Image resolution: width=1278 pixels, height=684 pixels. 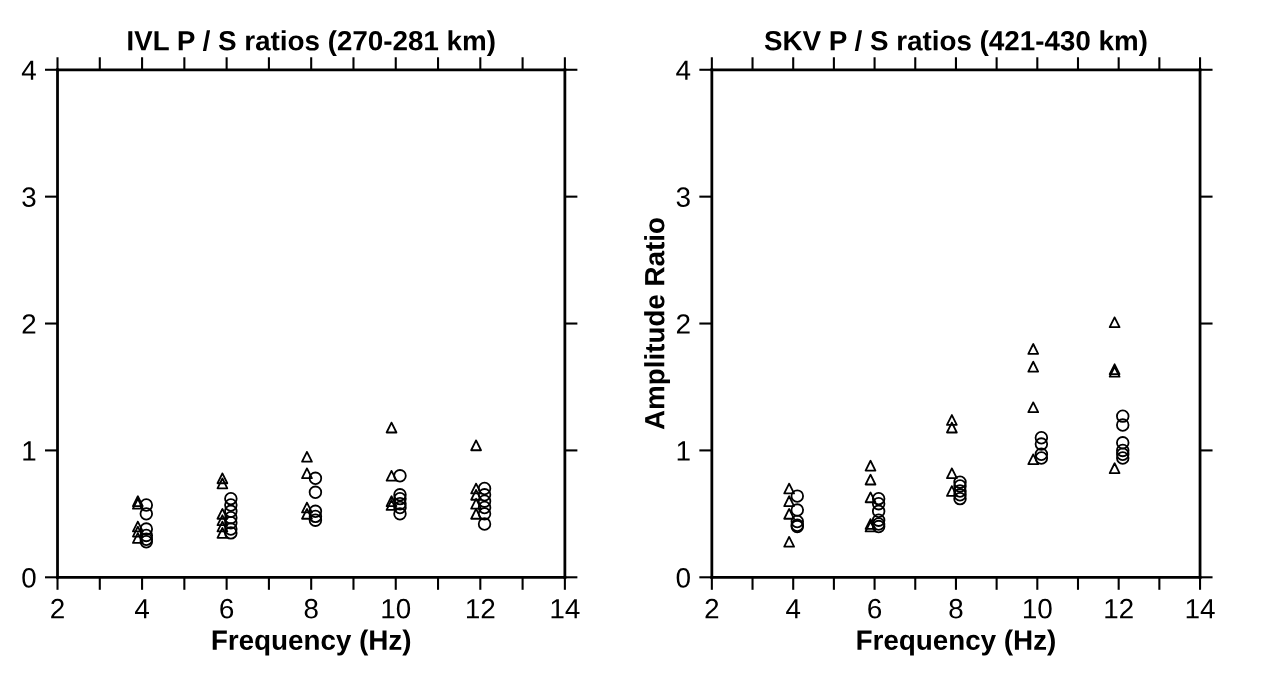 What do you see at coordinates (657, 324) in the screenshot?
I see `y-axis-title: Amplitude Ratio` at bounding box center [657, 324].